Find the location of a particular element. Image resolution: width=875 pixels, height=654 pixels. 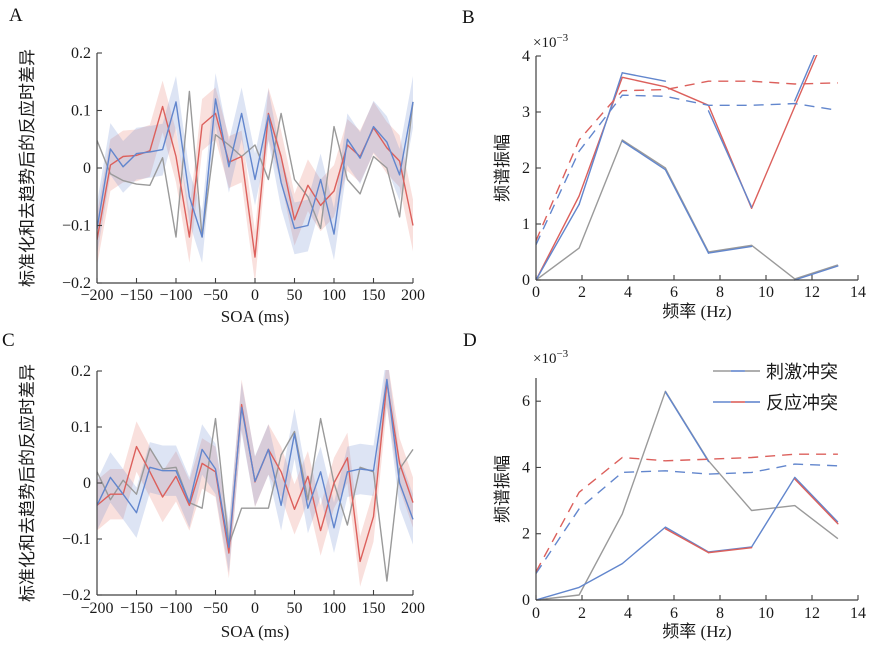

response-conflict-rt-error-band is located at coordinates (255, 181).